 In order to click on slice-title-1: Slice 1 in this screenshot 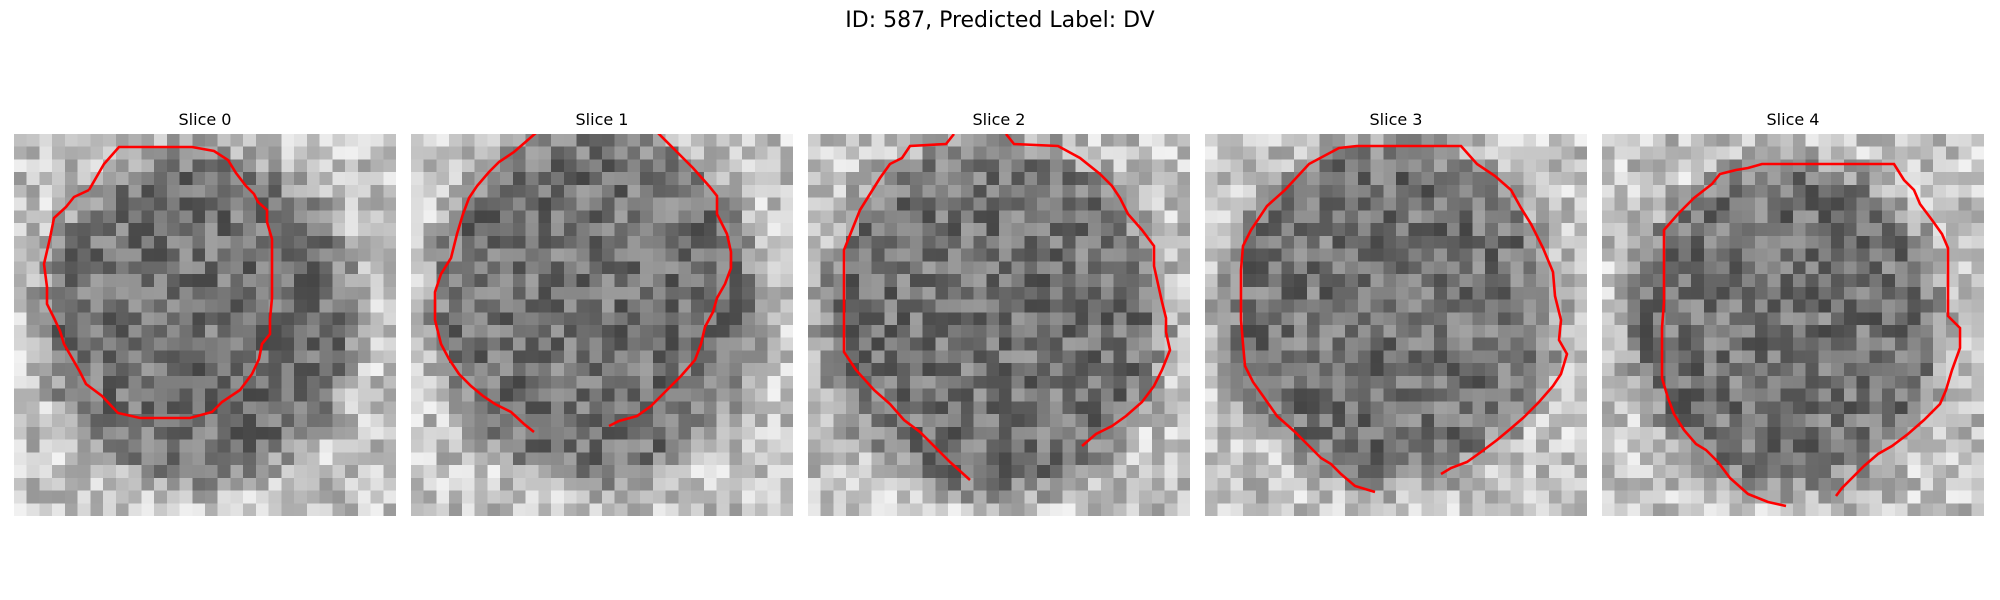, I will do `click(602, 119)`.